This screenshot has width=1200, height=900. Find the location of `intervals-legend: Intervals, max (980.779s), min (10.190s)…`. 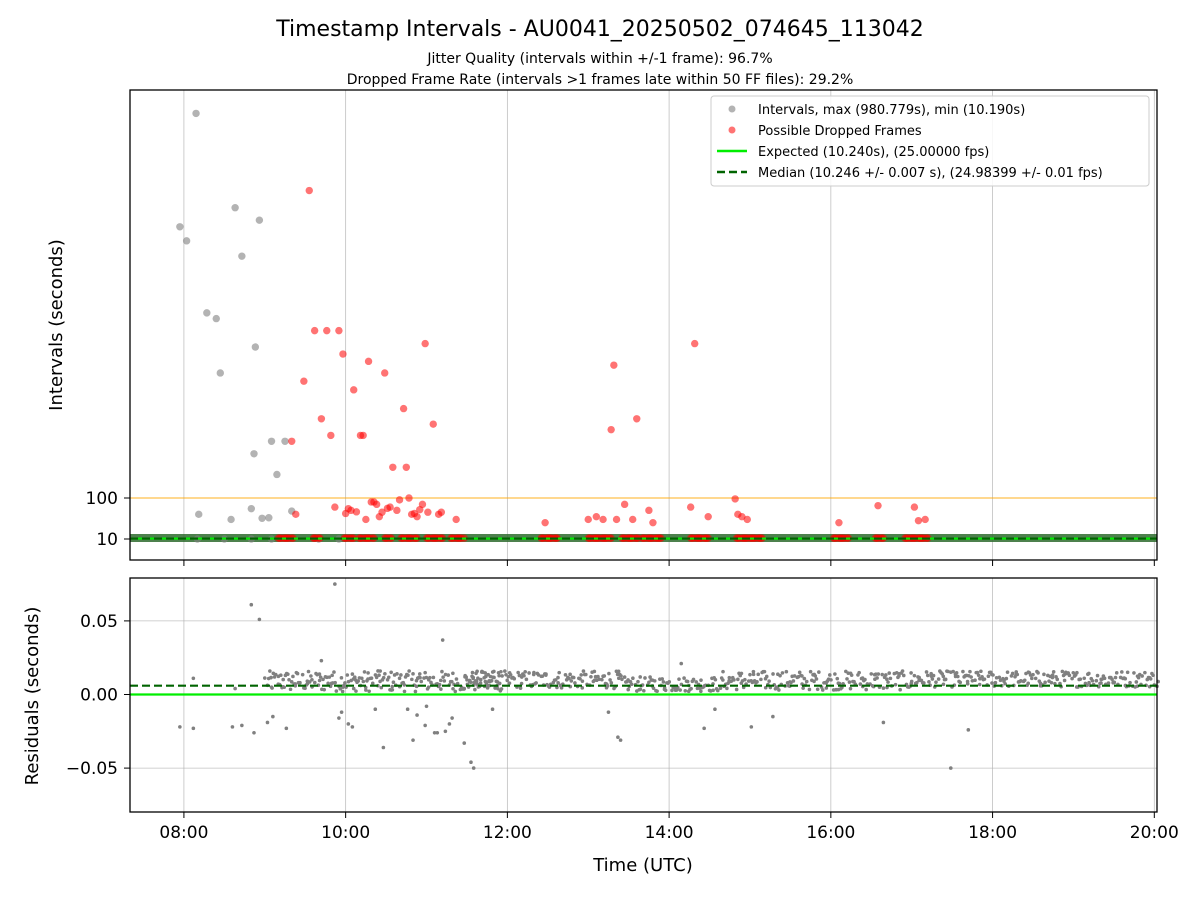

intervals-legend: Intervals, max (980.779s), min (10.190s)… is located at coordinates (930, 141).